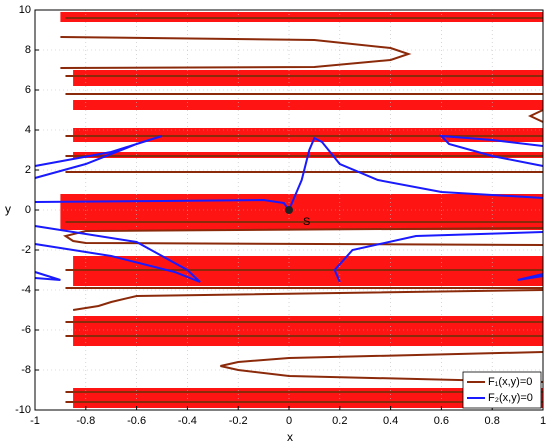 This screenshot has width=550, height=447. I want to click on y-tick-label: -8, so click(26, 370).